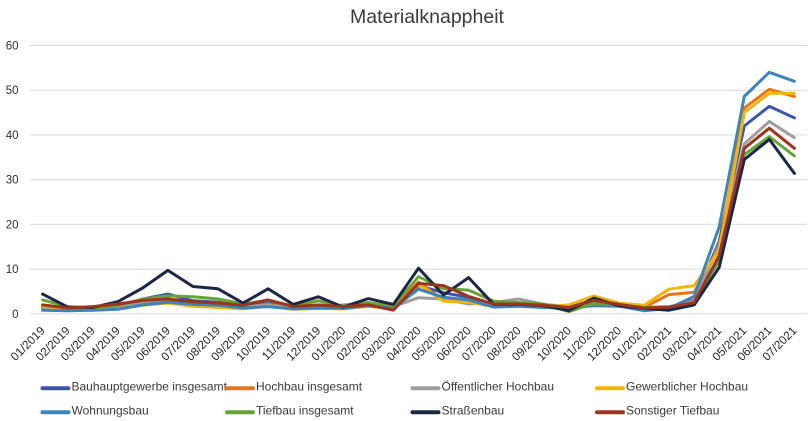 The image size is (809, 421). What do you see at coordinates (498, 387) in the screenshot?
I see `svg-text: Öffentlicher Hochbau` at bounding box center [498, 387].